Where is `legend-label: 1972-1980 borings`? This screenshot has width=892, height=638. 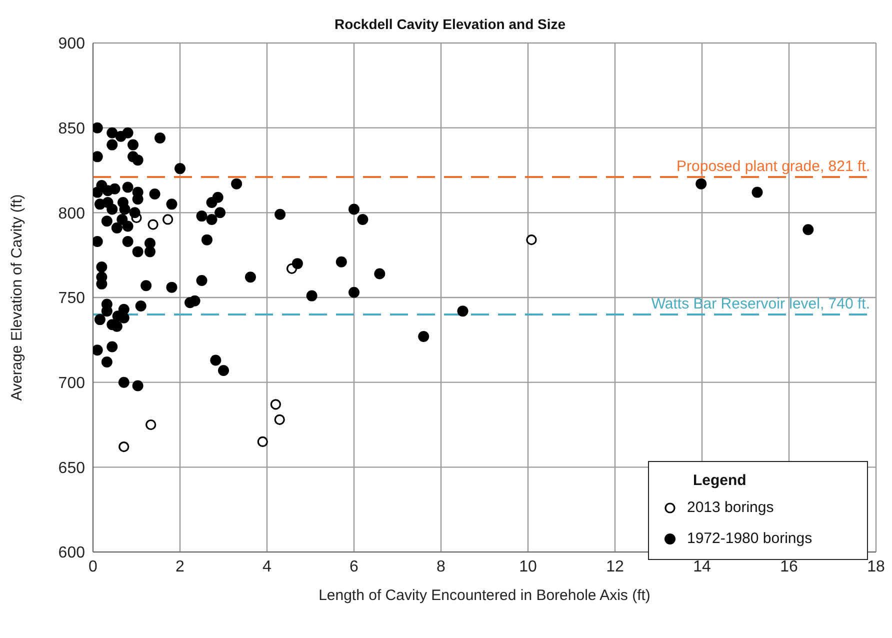 legend-label: 1972-1980 borings is located at coordinates (749, 538).